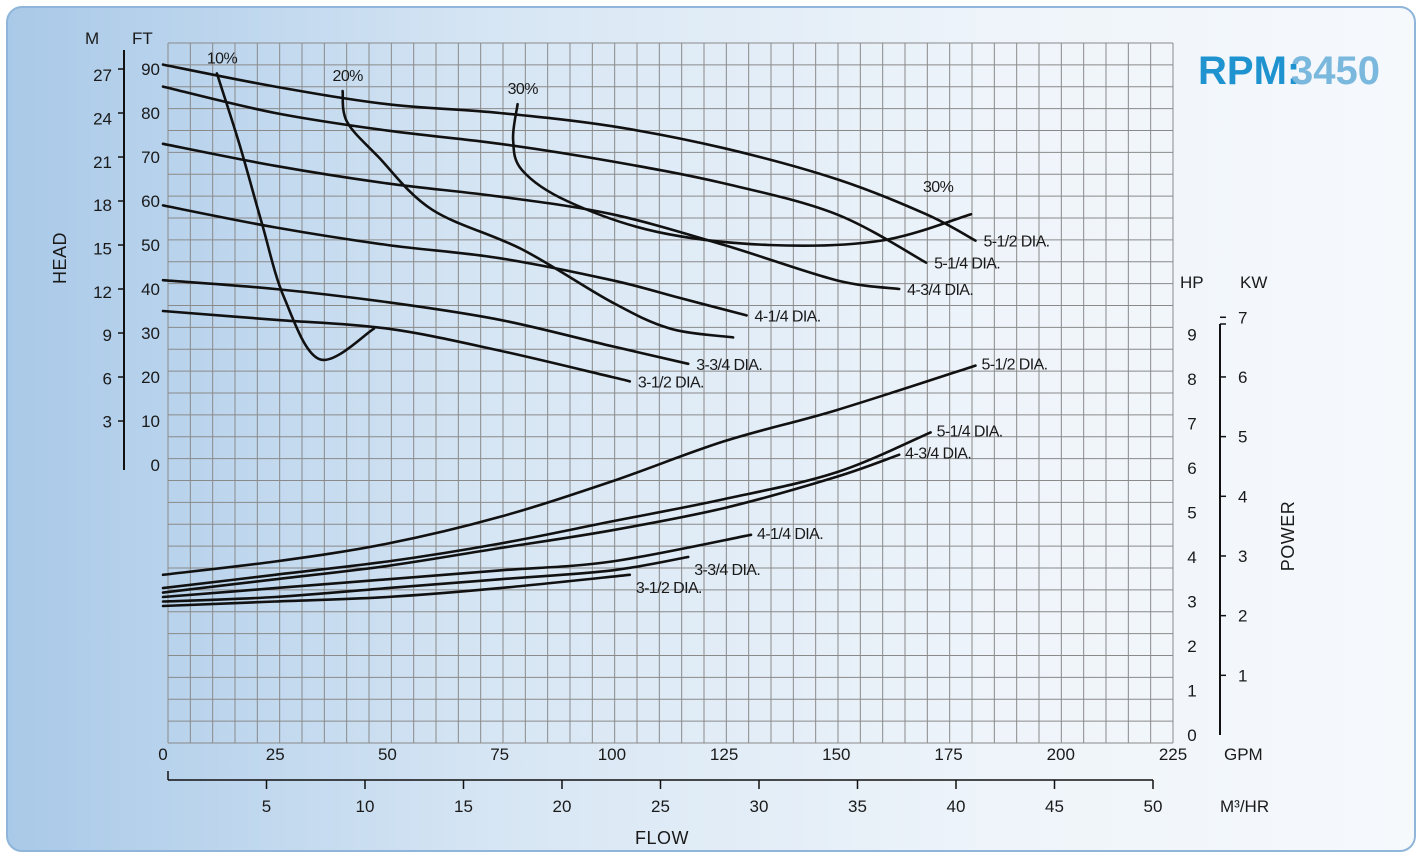 The width and height of the screenshot is (1424, 859). What do you see at coordinates (107, 335) in the screenshot?
I see `head-tick-m: 9` at bounding box center [107, 335].